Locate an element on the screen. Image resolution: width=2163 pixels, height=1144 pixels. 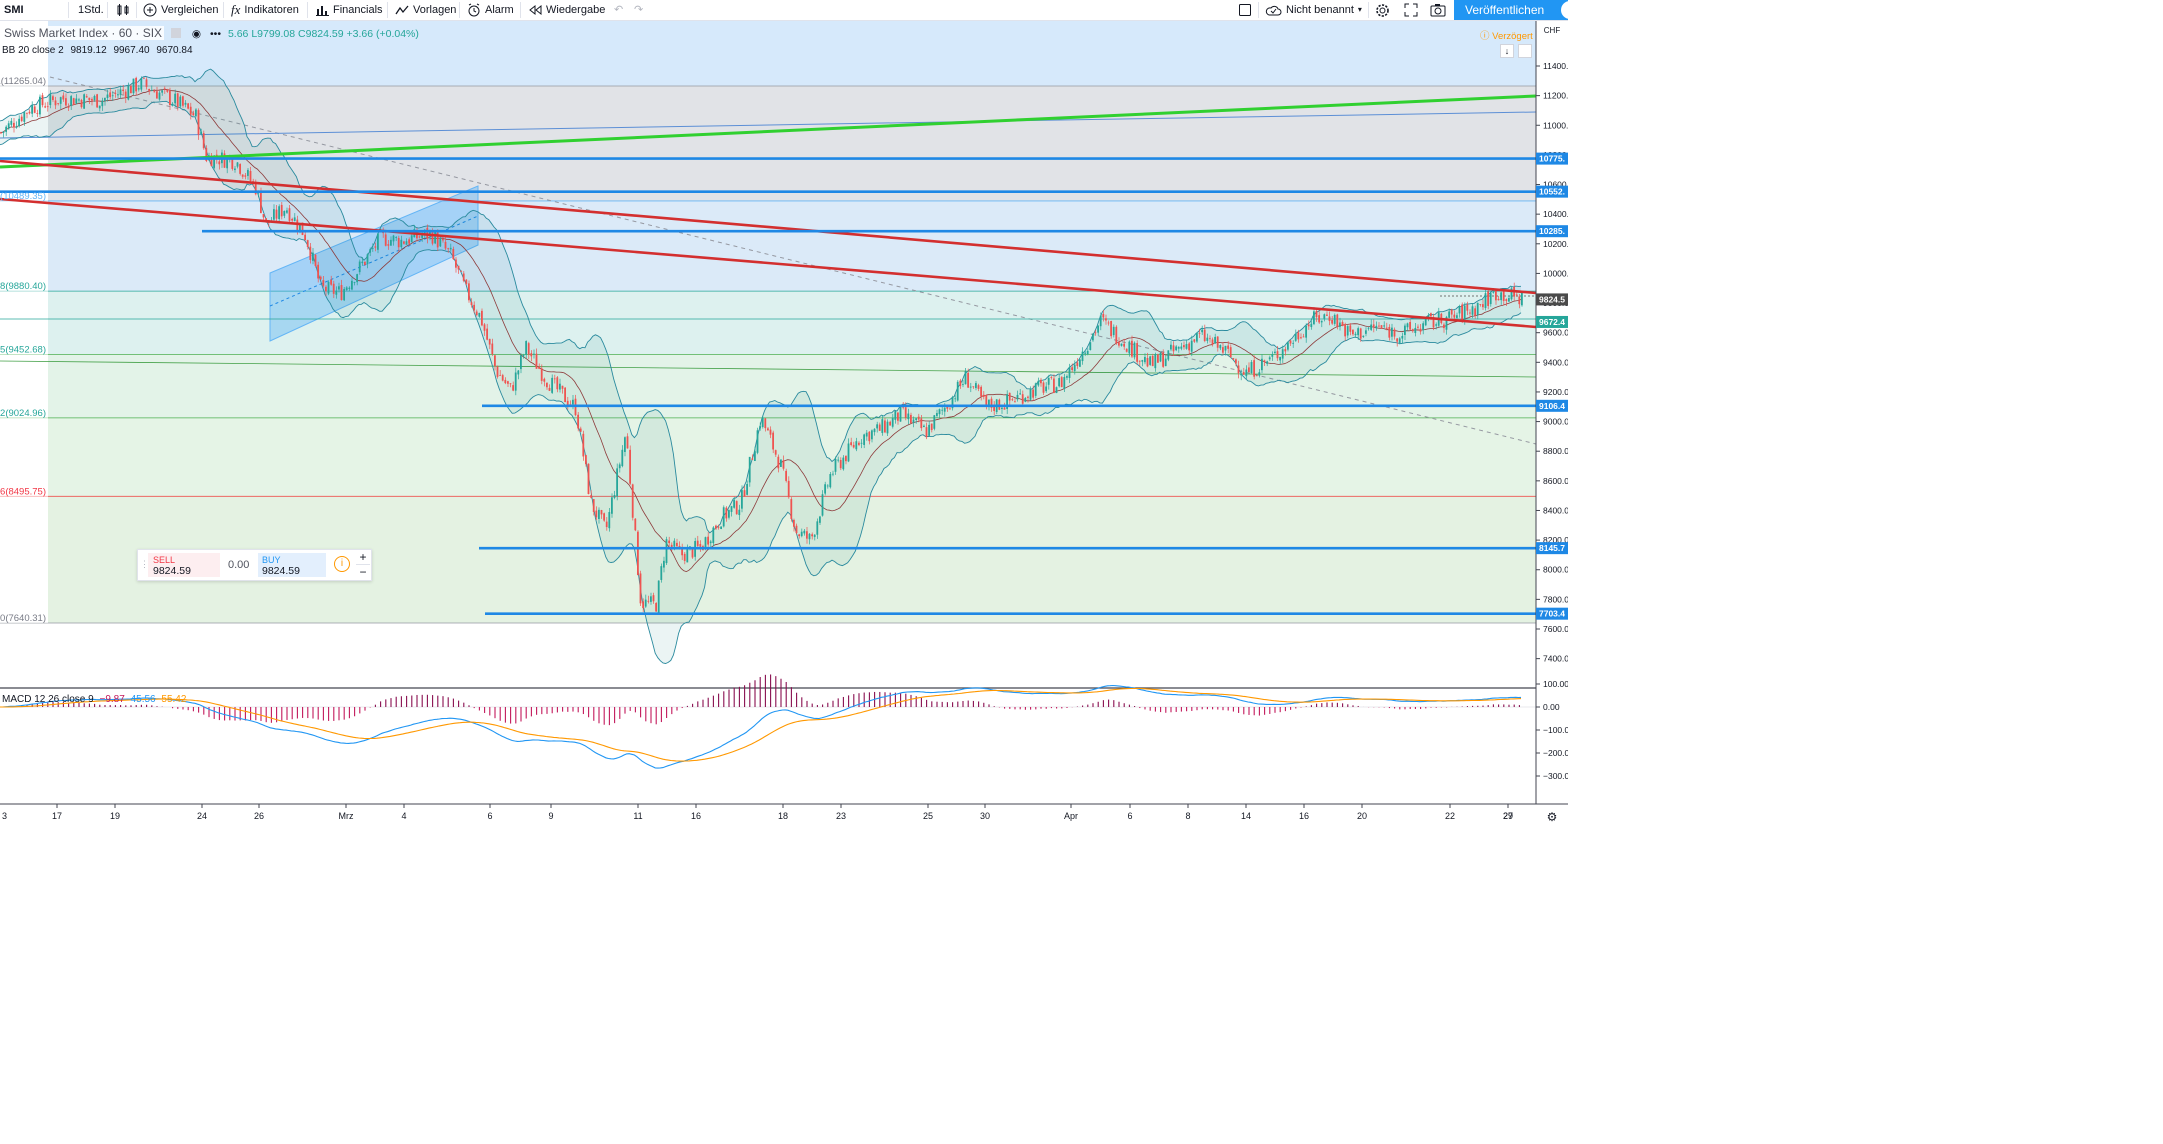
chart-type-button is located at coordinates (123, 10).